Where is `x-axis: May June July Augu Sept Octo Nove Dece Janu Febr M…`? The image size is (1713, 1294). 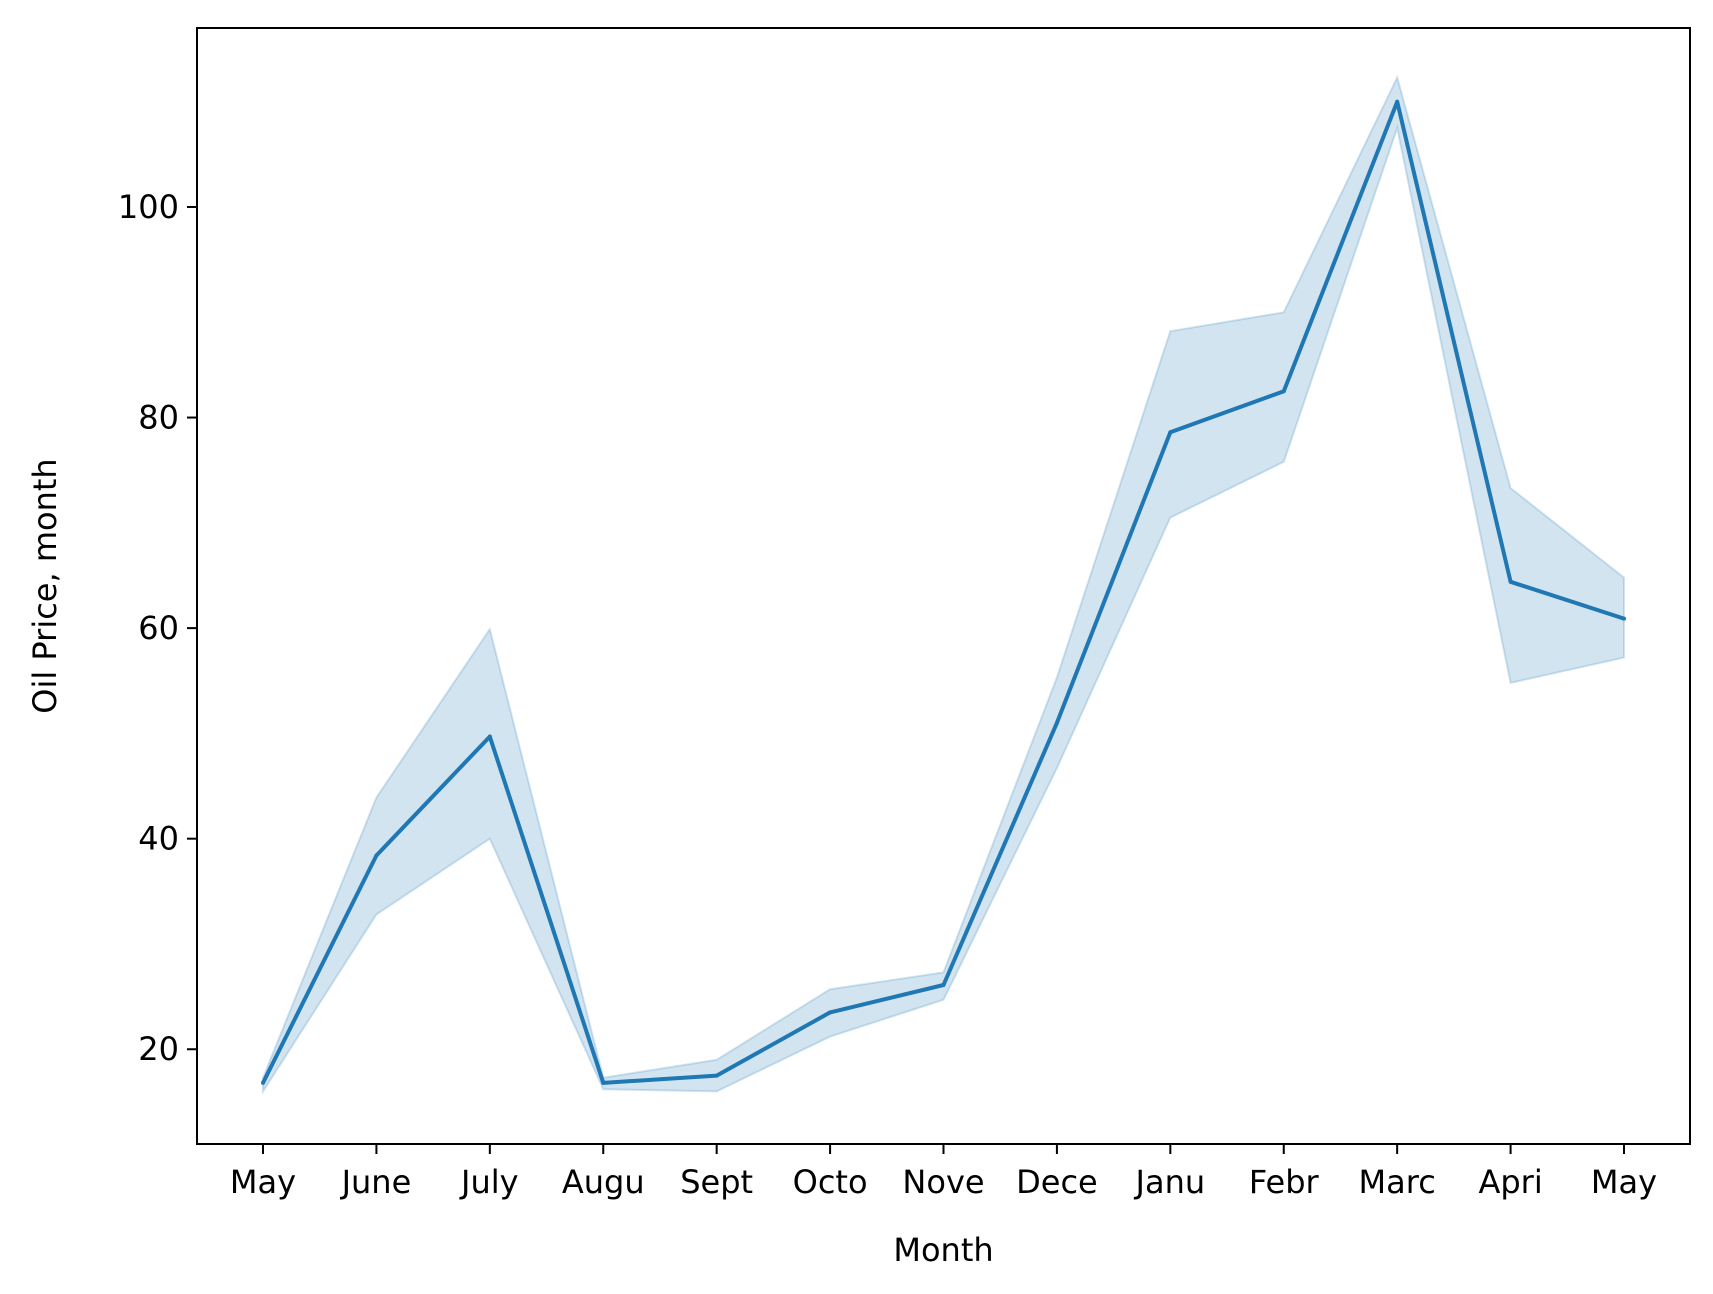
x-axis: May June July Augu Sept Octo Nove Dece Janu Febr M… is located at coordinates (943, 1172).